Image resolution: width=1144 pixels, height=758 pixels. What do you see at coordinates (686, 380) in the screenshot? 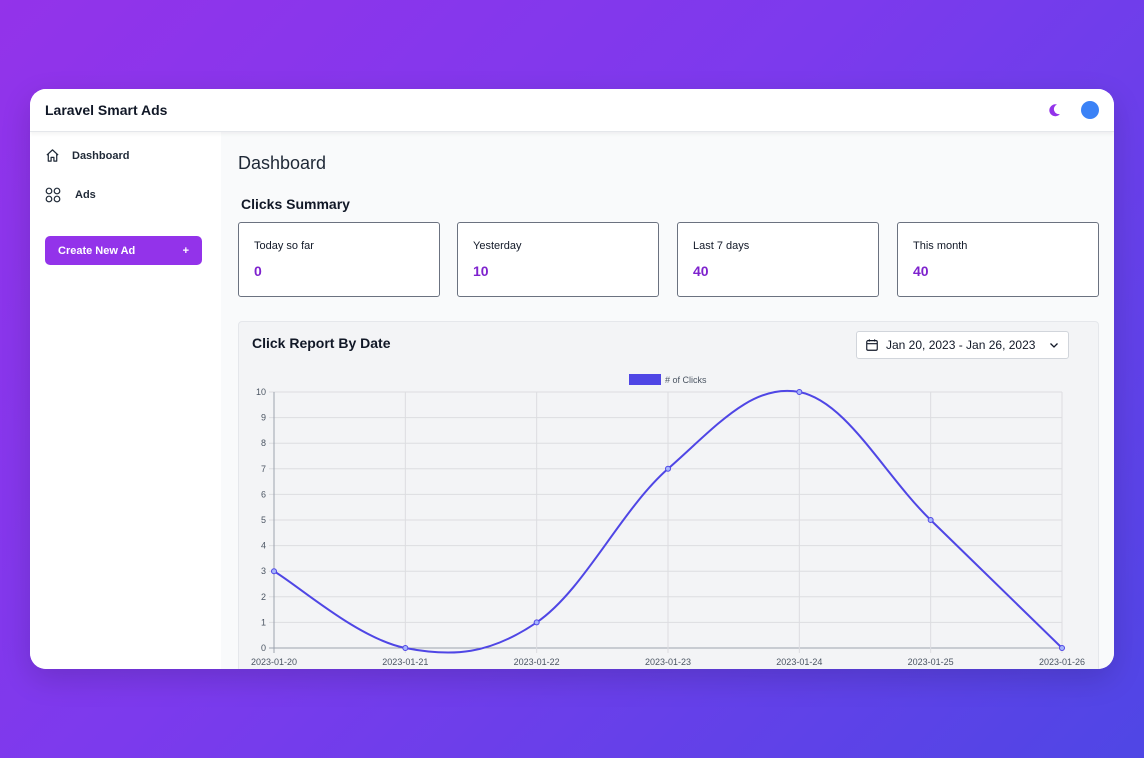
I see `legend-label: # of Clicks` at bounding box center [686, 380].